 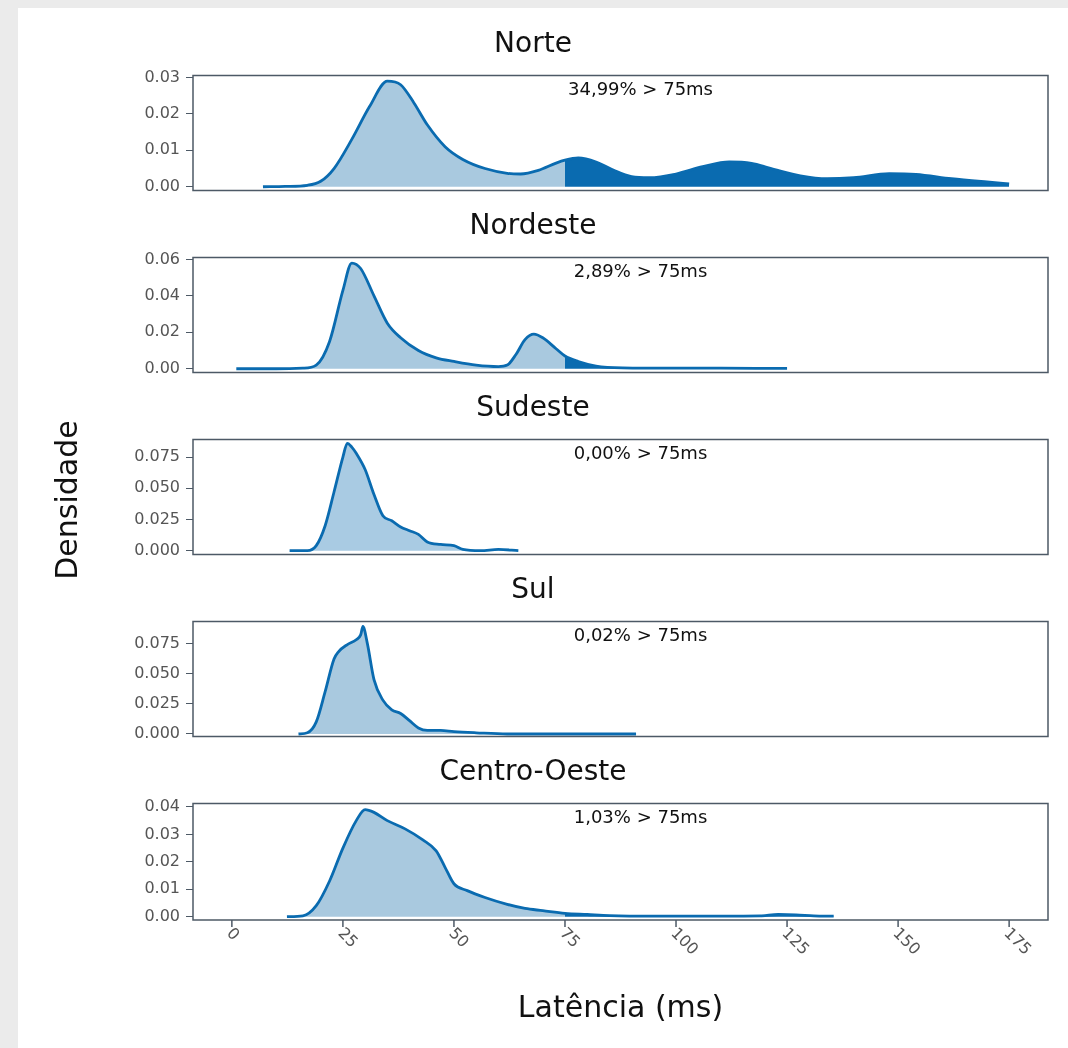 I want to click on y-tick-label: 0.06, so click(x=162, y=258).